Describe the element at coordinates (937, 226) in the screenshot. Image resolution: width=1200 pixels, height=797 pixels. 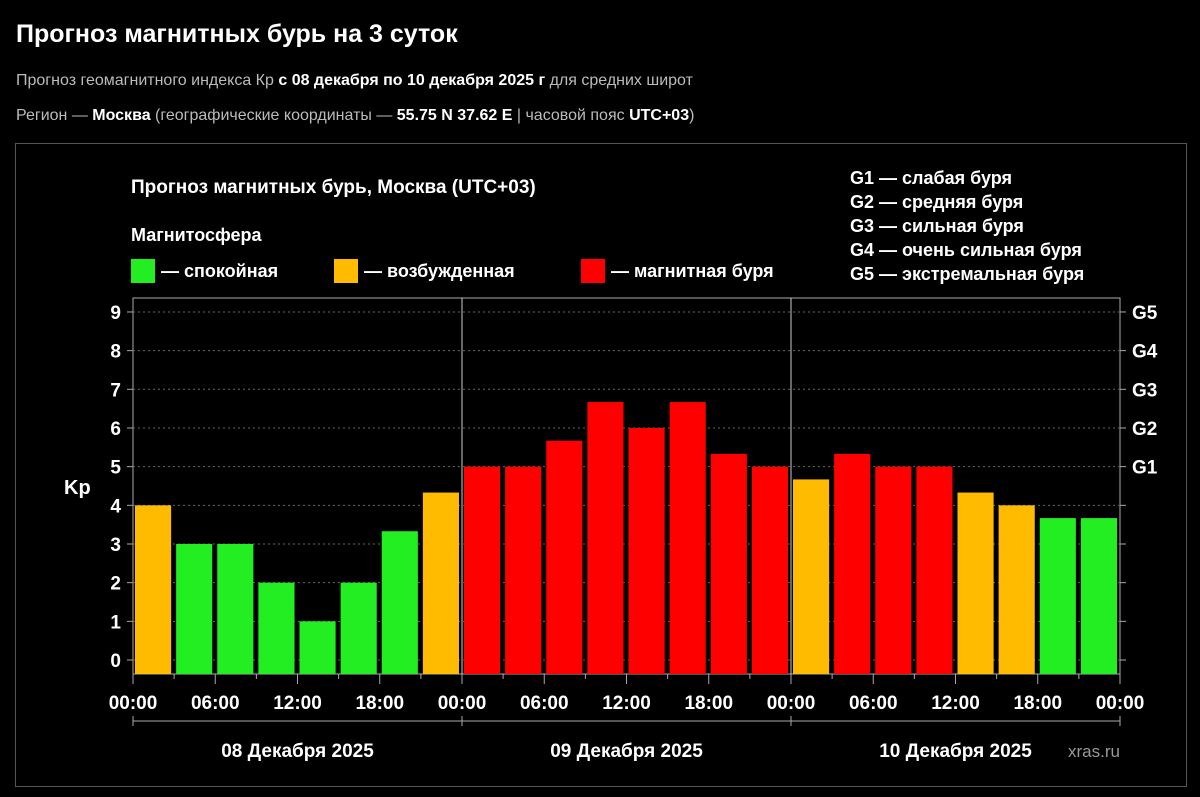
I see `storm-scale-item: G3 — сильная буря` at that location.